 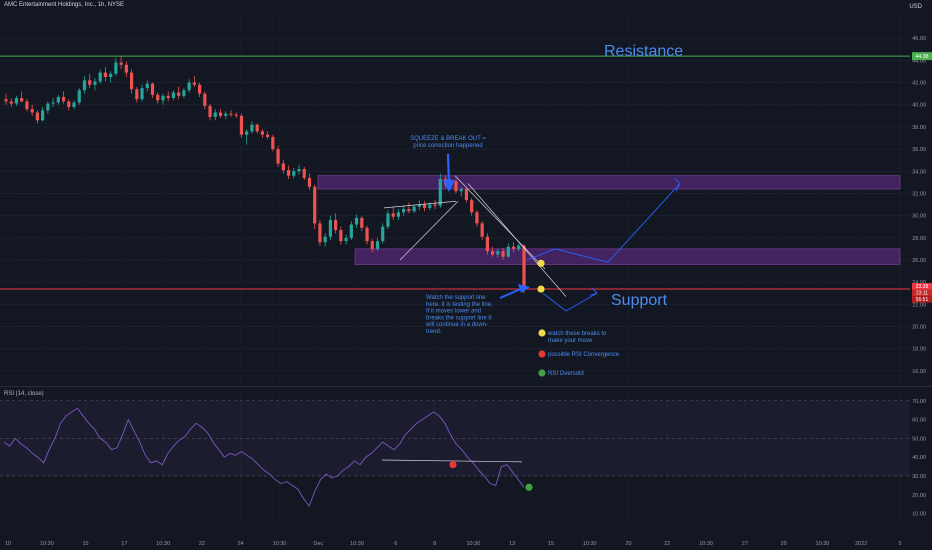 I want to click on squeeze-arrow-head, so click(x=449, y=186).